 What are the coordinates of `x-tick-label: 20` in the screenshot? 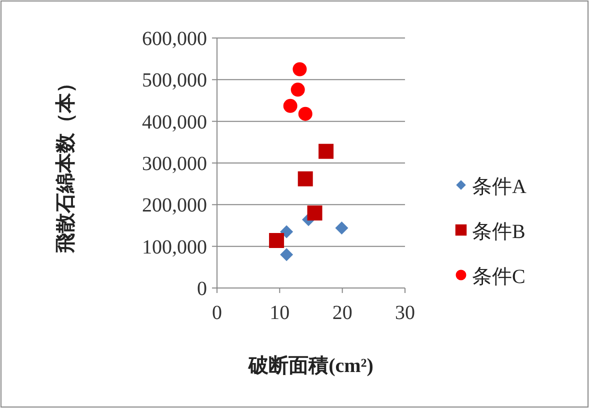 It's located at (342, 313).